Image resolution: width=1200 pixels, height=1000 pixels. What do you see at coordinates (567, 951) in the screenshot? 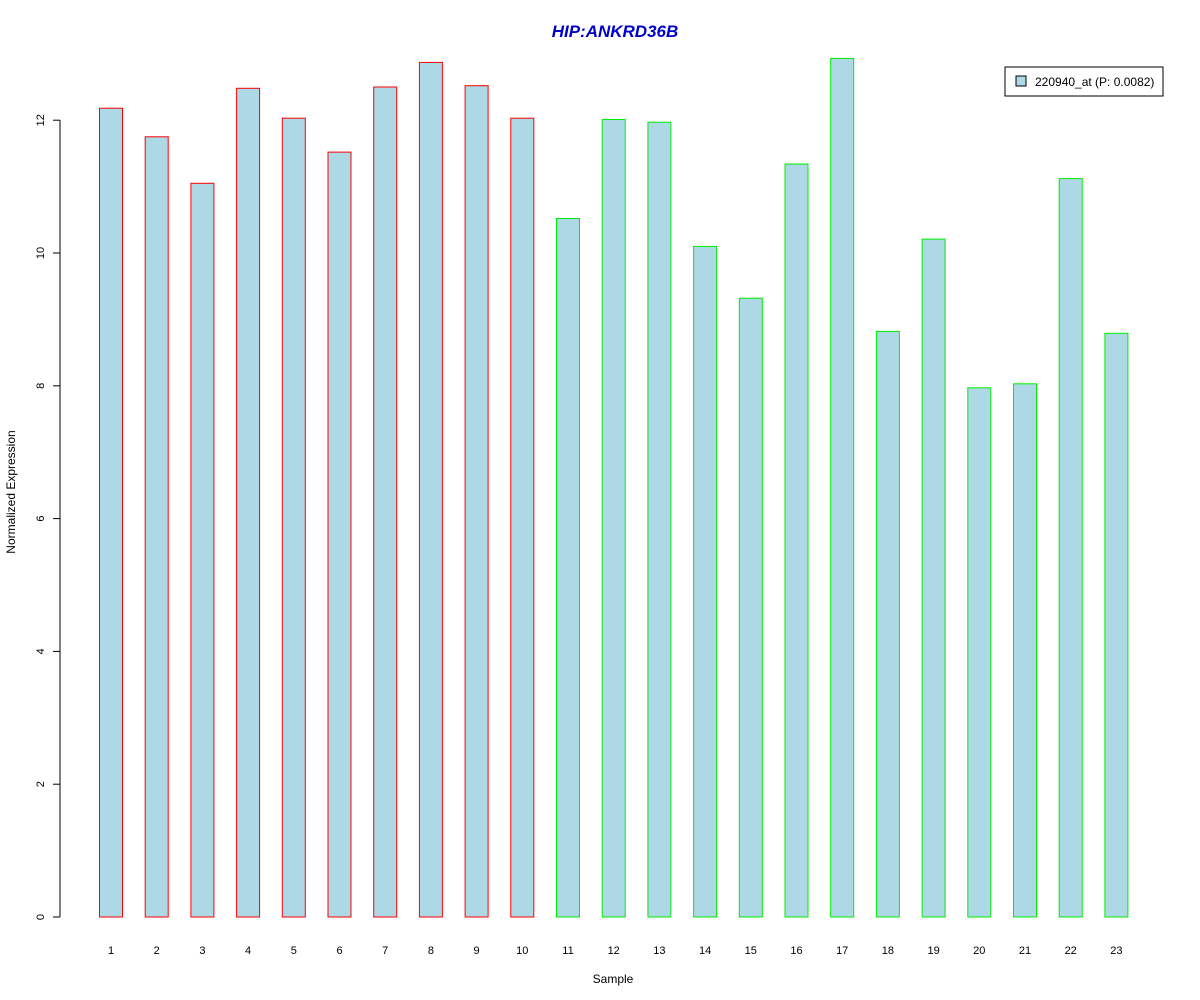
I see `x-tick-label: 11` at bounding box center [567, 951].